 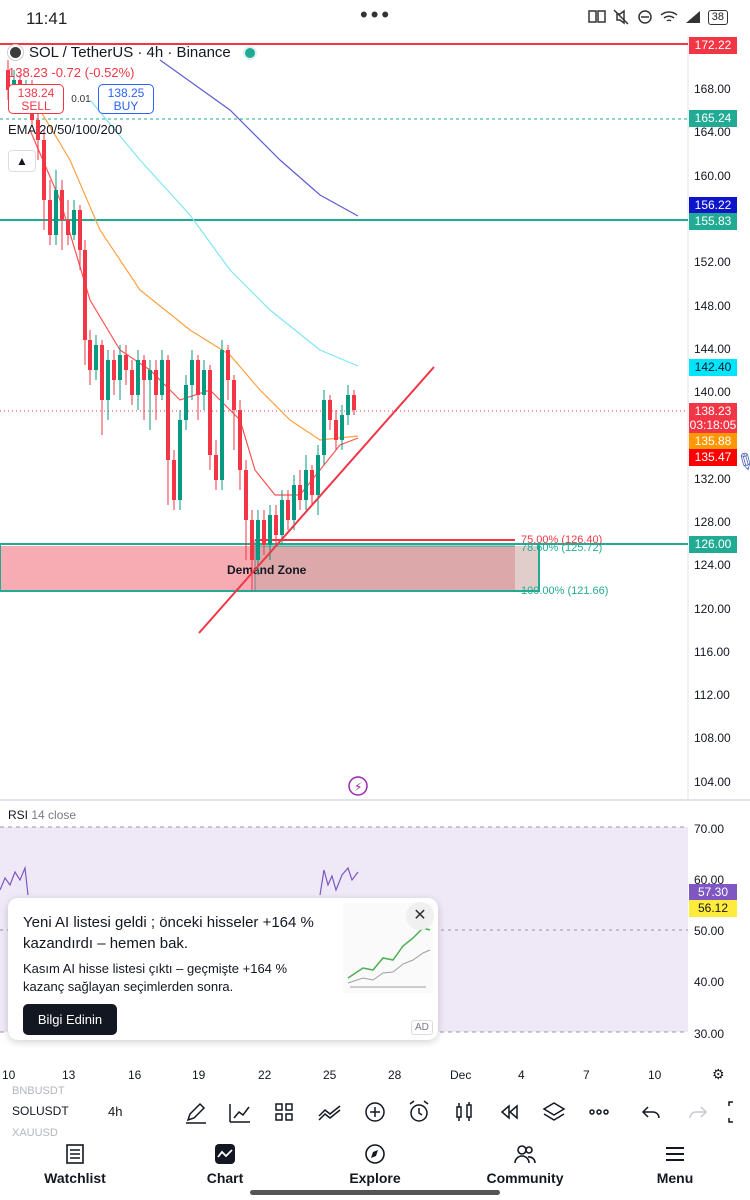 What do you see at coordinates (330, 1075) in the screenshot?
I see `time-label: 25` at bounding box center [330, 1075].